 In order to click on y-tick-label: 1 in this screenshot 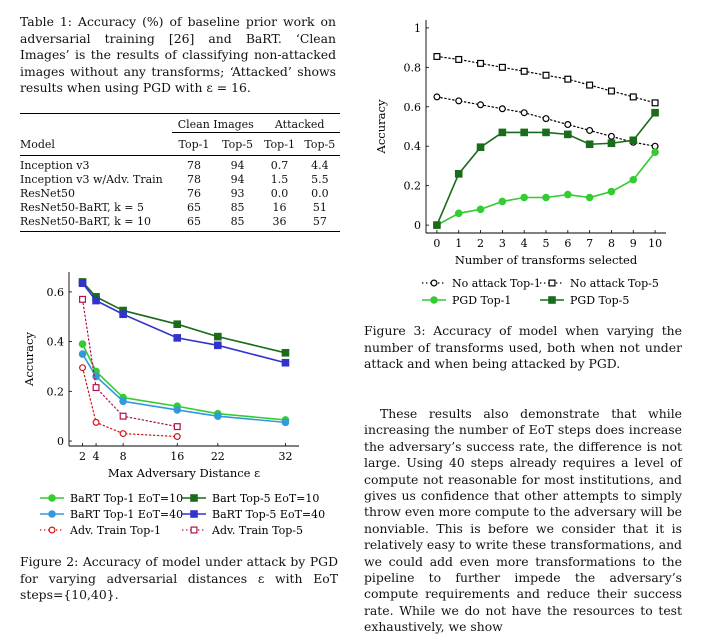, I will do `click(417, 28)`.